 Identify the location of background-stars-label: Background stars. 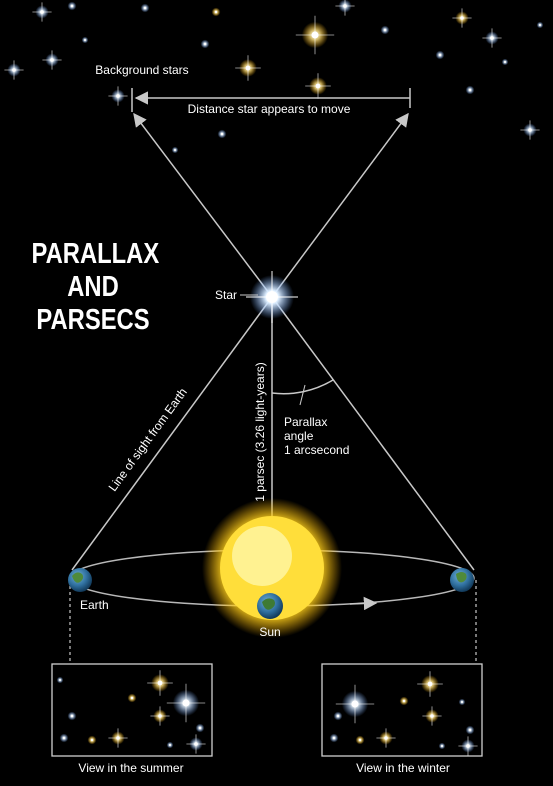
(141, 70).